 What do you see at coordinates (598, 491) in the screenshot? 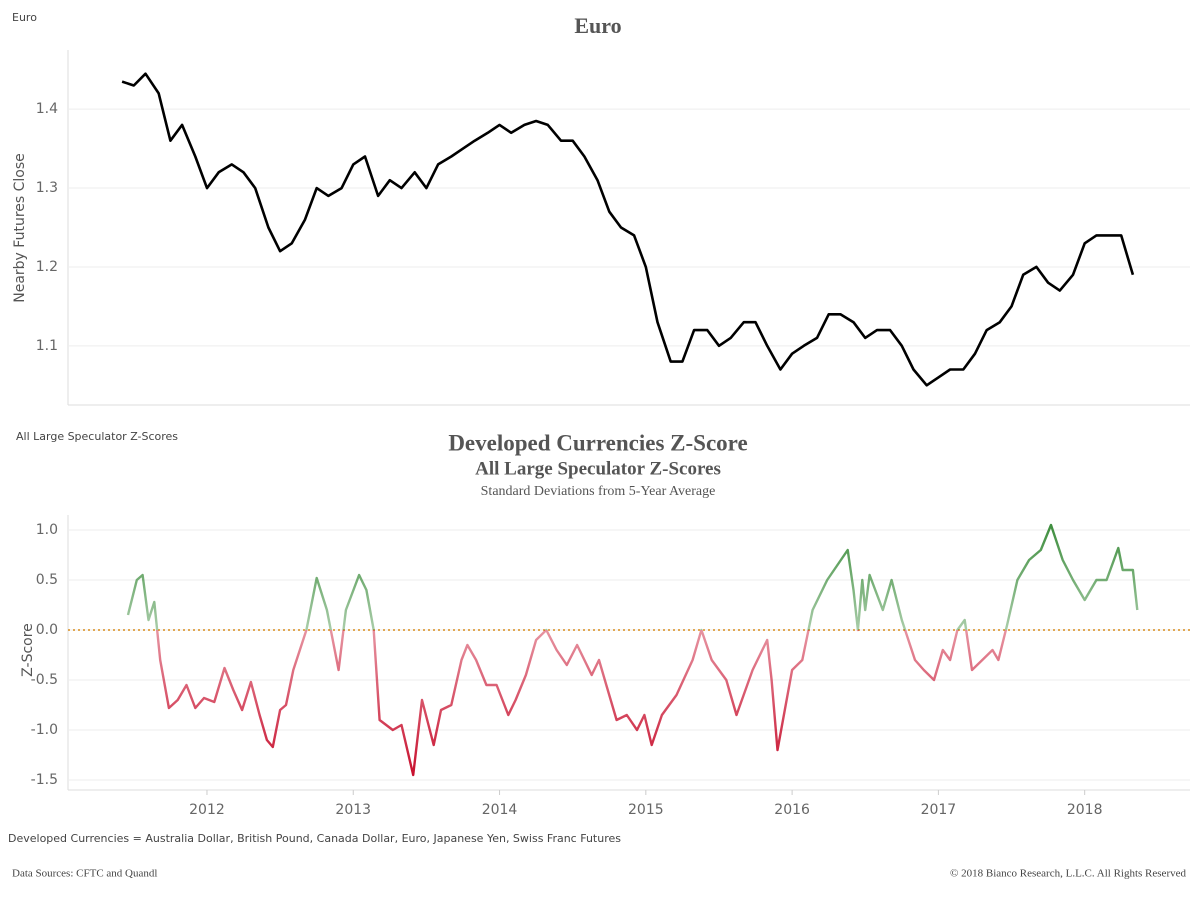
I see `chart-note: Standard Deviations from 5-Year Average` at bounding box center [598, 491].